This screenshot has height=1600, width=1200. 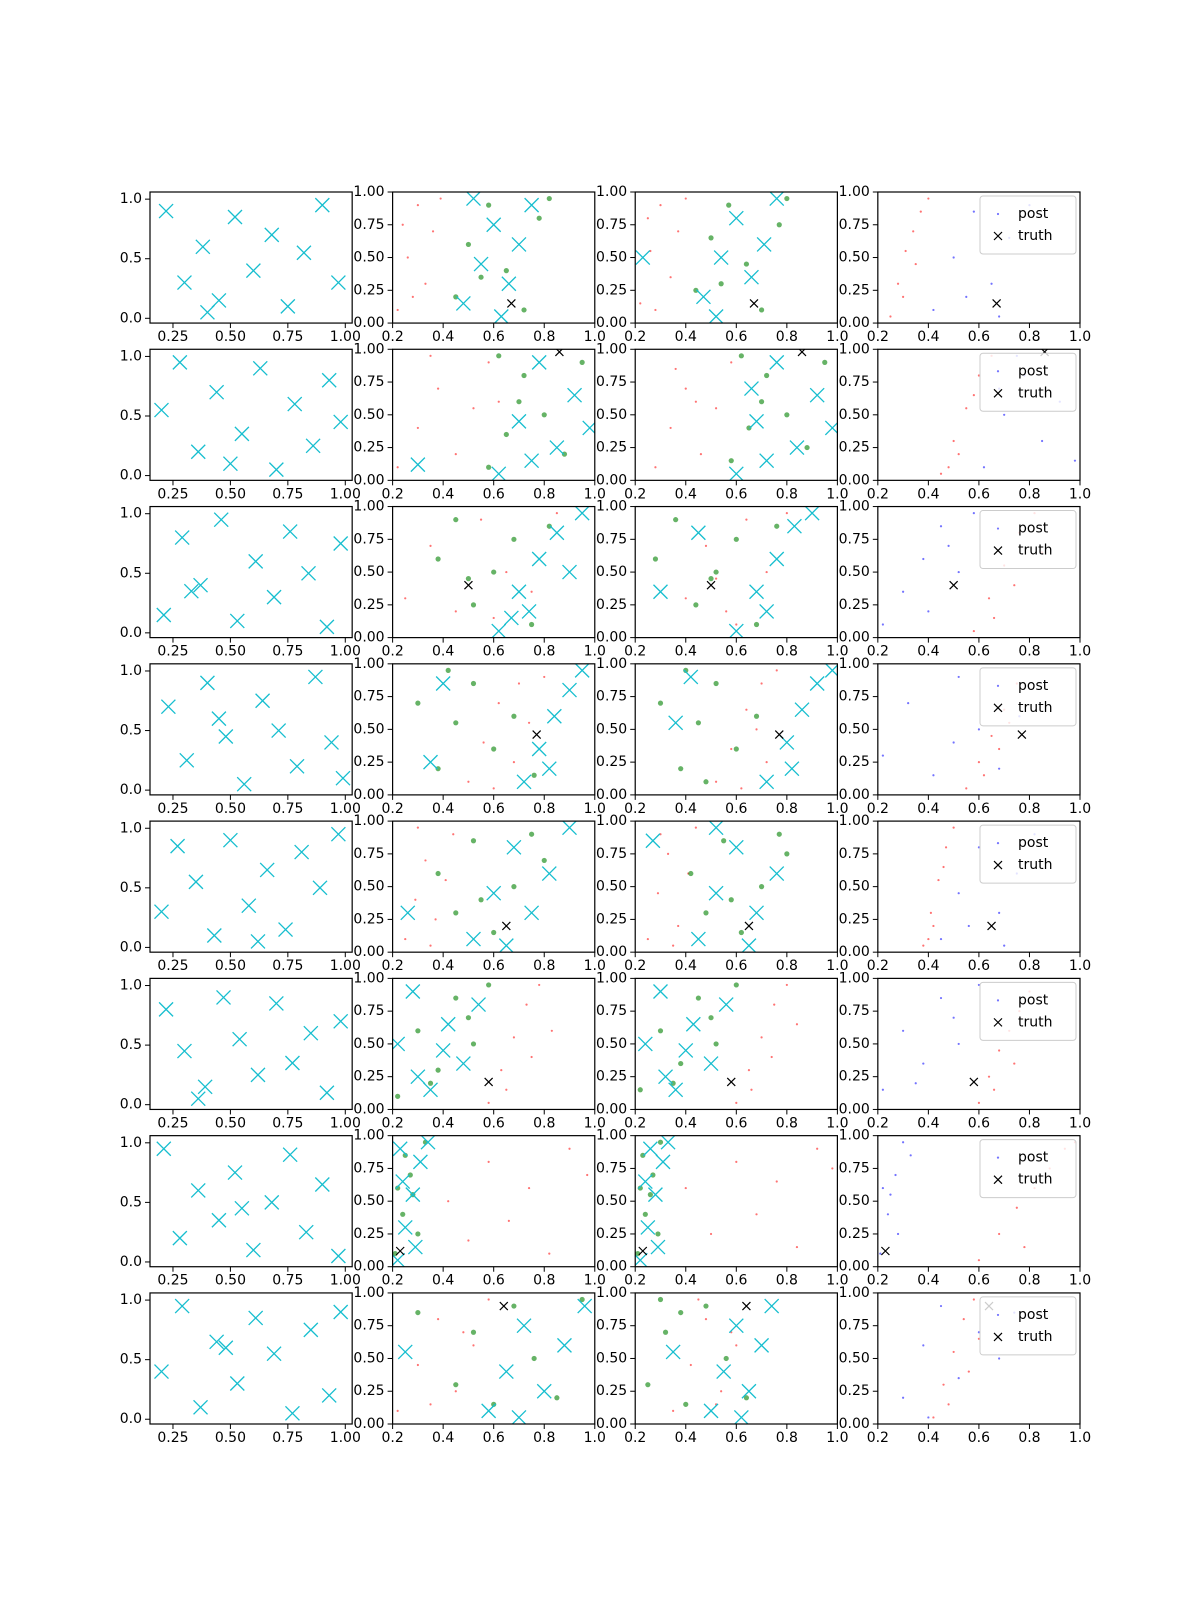 I want to click on legend-label: post, so click(x=1033, y=529).